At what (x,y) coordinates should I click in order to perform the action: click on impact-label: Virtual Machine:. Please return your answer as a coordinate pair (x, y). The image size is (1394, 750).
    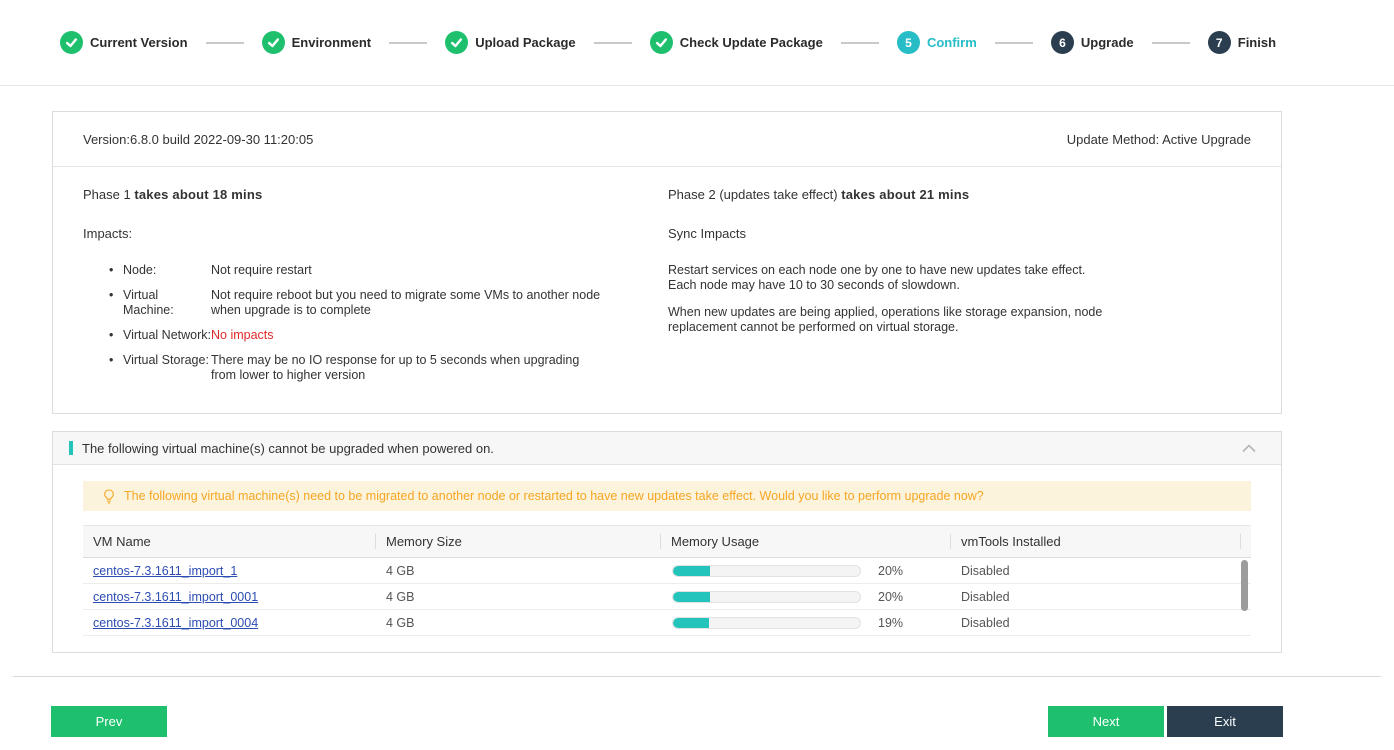
    Looking at the image, I should click on (148, 302).